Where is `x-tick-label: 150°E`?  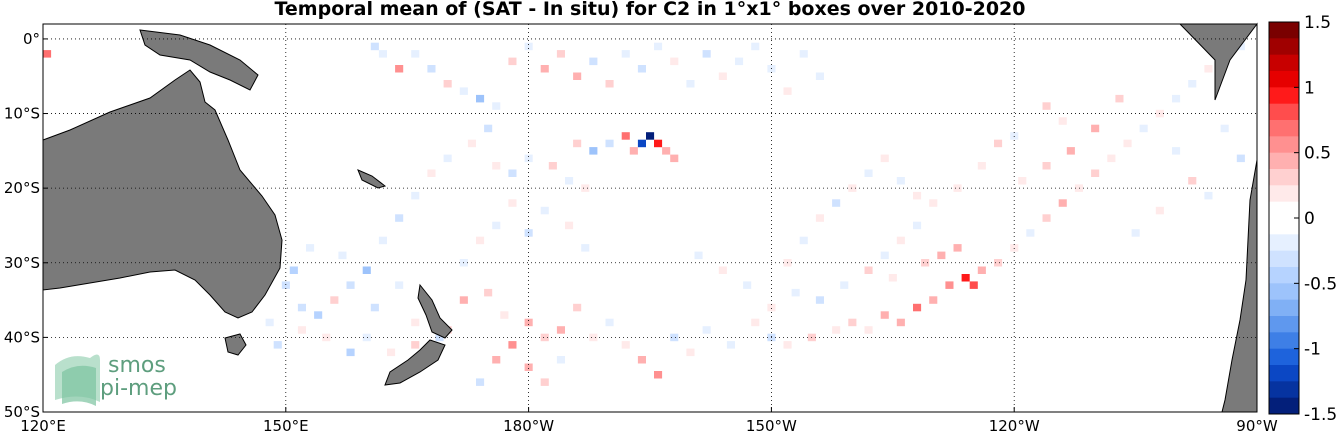
x-tick-label: 150°E is located at coordinates (286, 426).